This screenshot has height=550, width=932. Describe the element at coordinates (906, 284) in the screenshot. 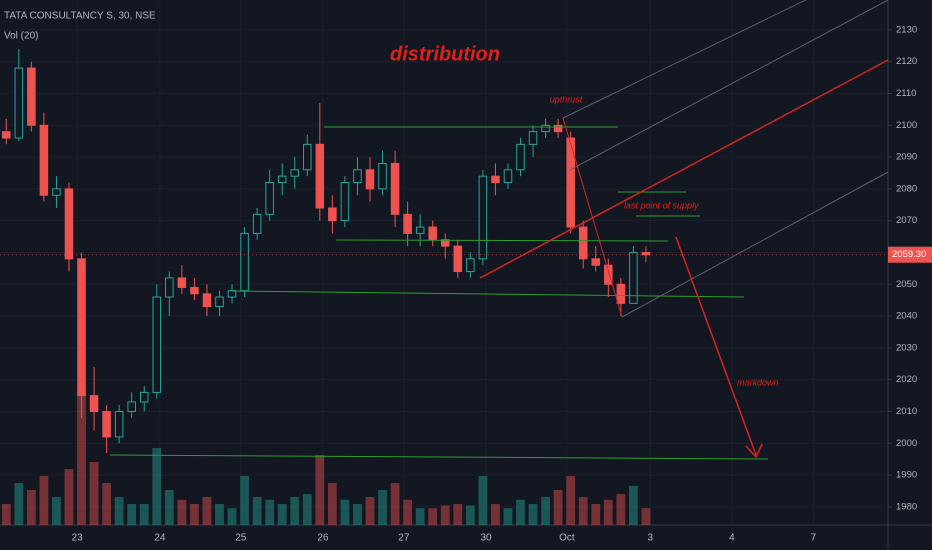

I see `y-tick-label: 2050` at that location.